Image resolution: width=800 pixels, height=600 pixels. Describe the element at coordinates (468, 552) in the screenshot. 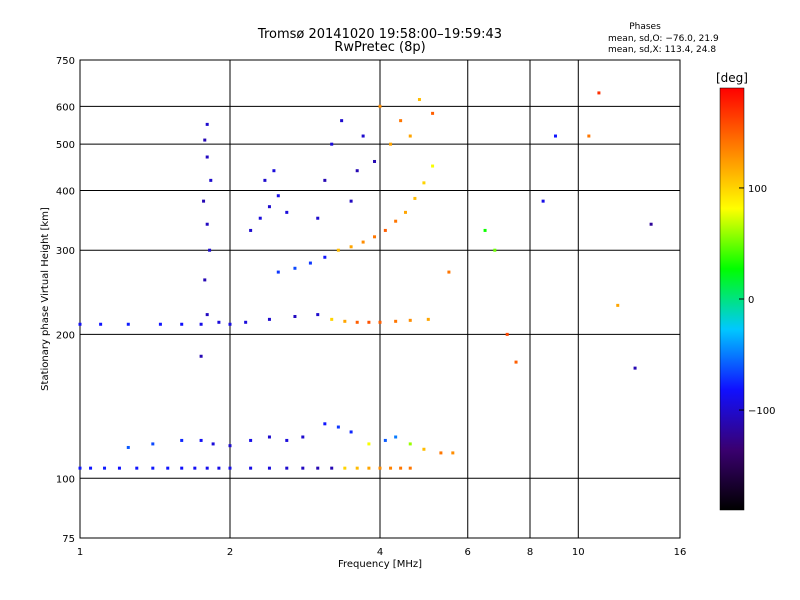

I see `x-tick-label: 6` at that location.